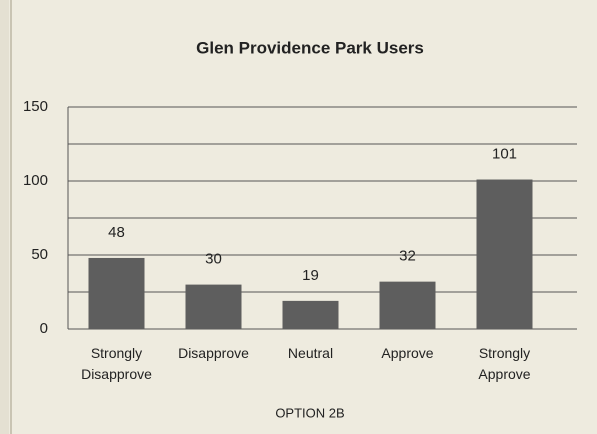  Describe the element at coordinates (213, 353) in the screenshot. I see `x-tick-label: Disapprove` at that location.